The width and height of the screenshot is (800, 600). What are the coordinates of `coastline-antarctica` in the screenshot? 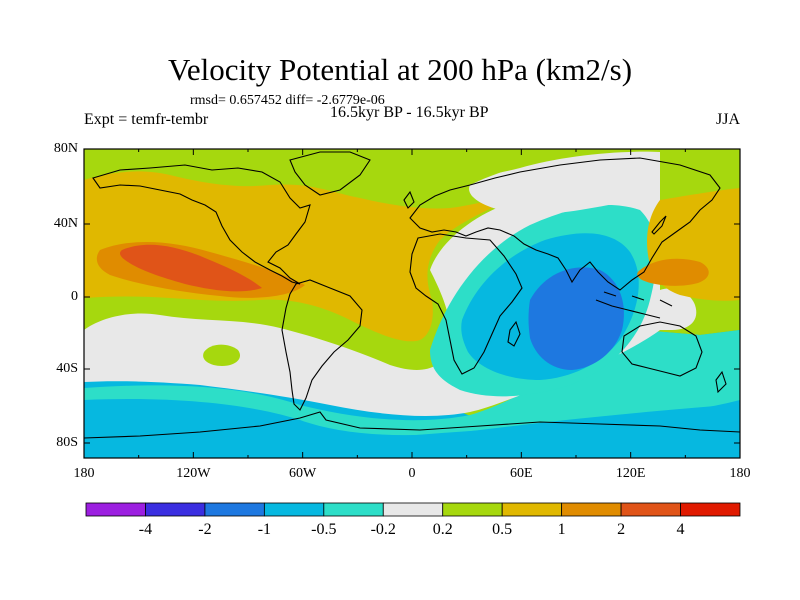 It's located at (412, 425).